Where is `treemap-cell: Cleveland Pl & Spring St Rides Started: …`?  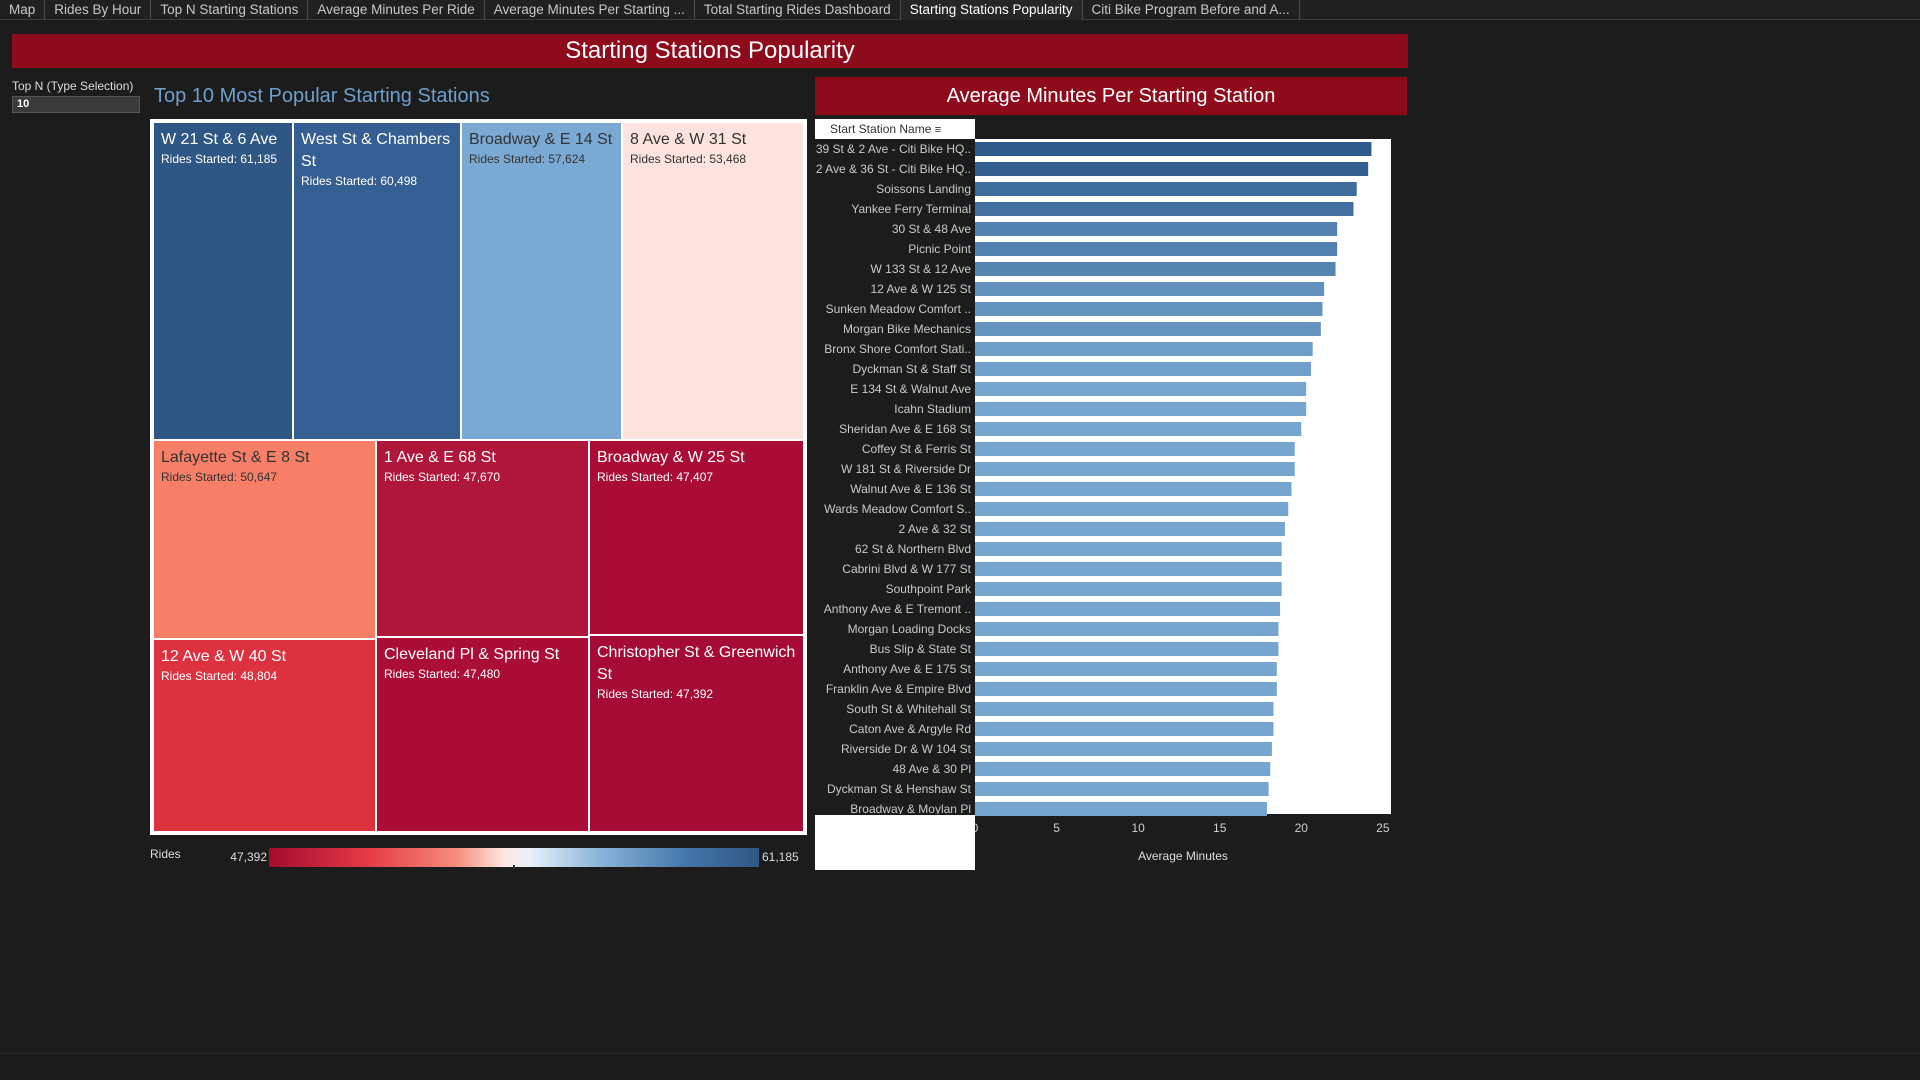
treemap-cell: Cleveland Pl & Spring St Rides Started: … is located at coordinates (482, 734).